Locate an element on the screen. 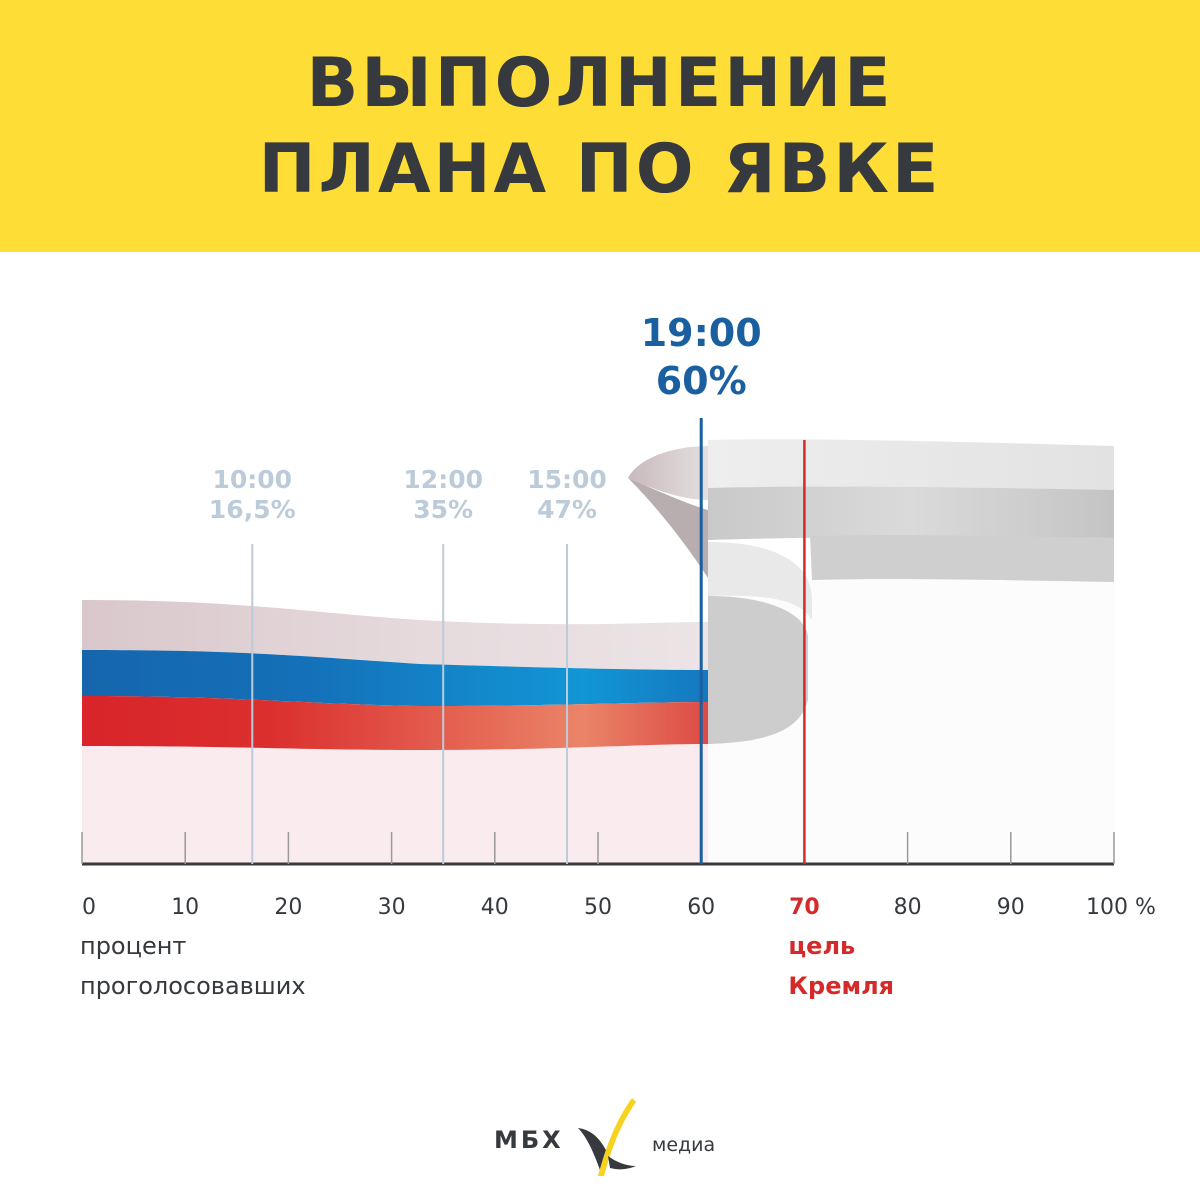  checkpoint-time: 12:00 is located at coordinates (443, 479).